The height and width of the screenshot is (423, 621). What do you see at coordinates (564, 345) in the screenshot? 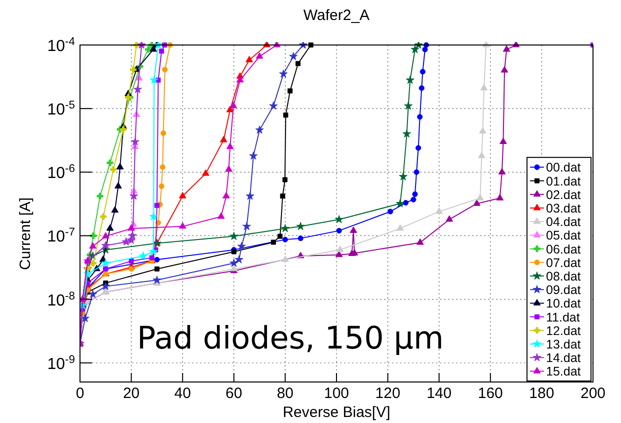
I see `legend-label: 13.dat` at bounding box center [564, 345].